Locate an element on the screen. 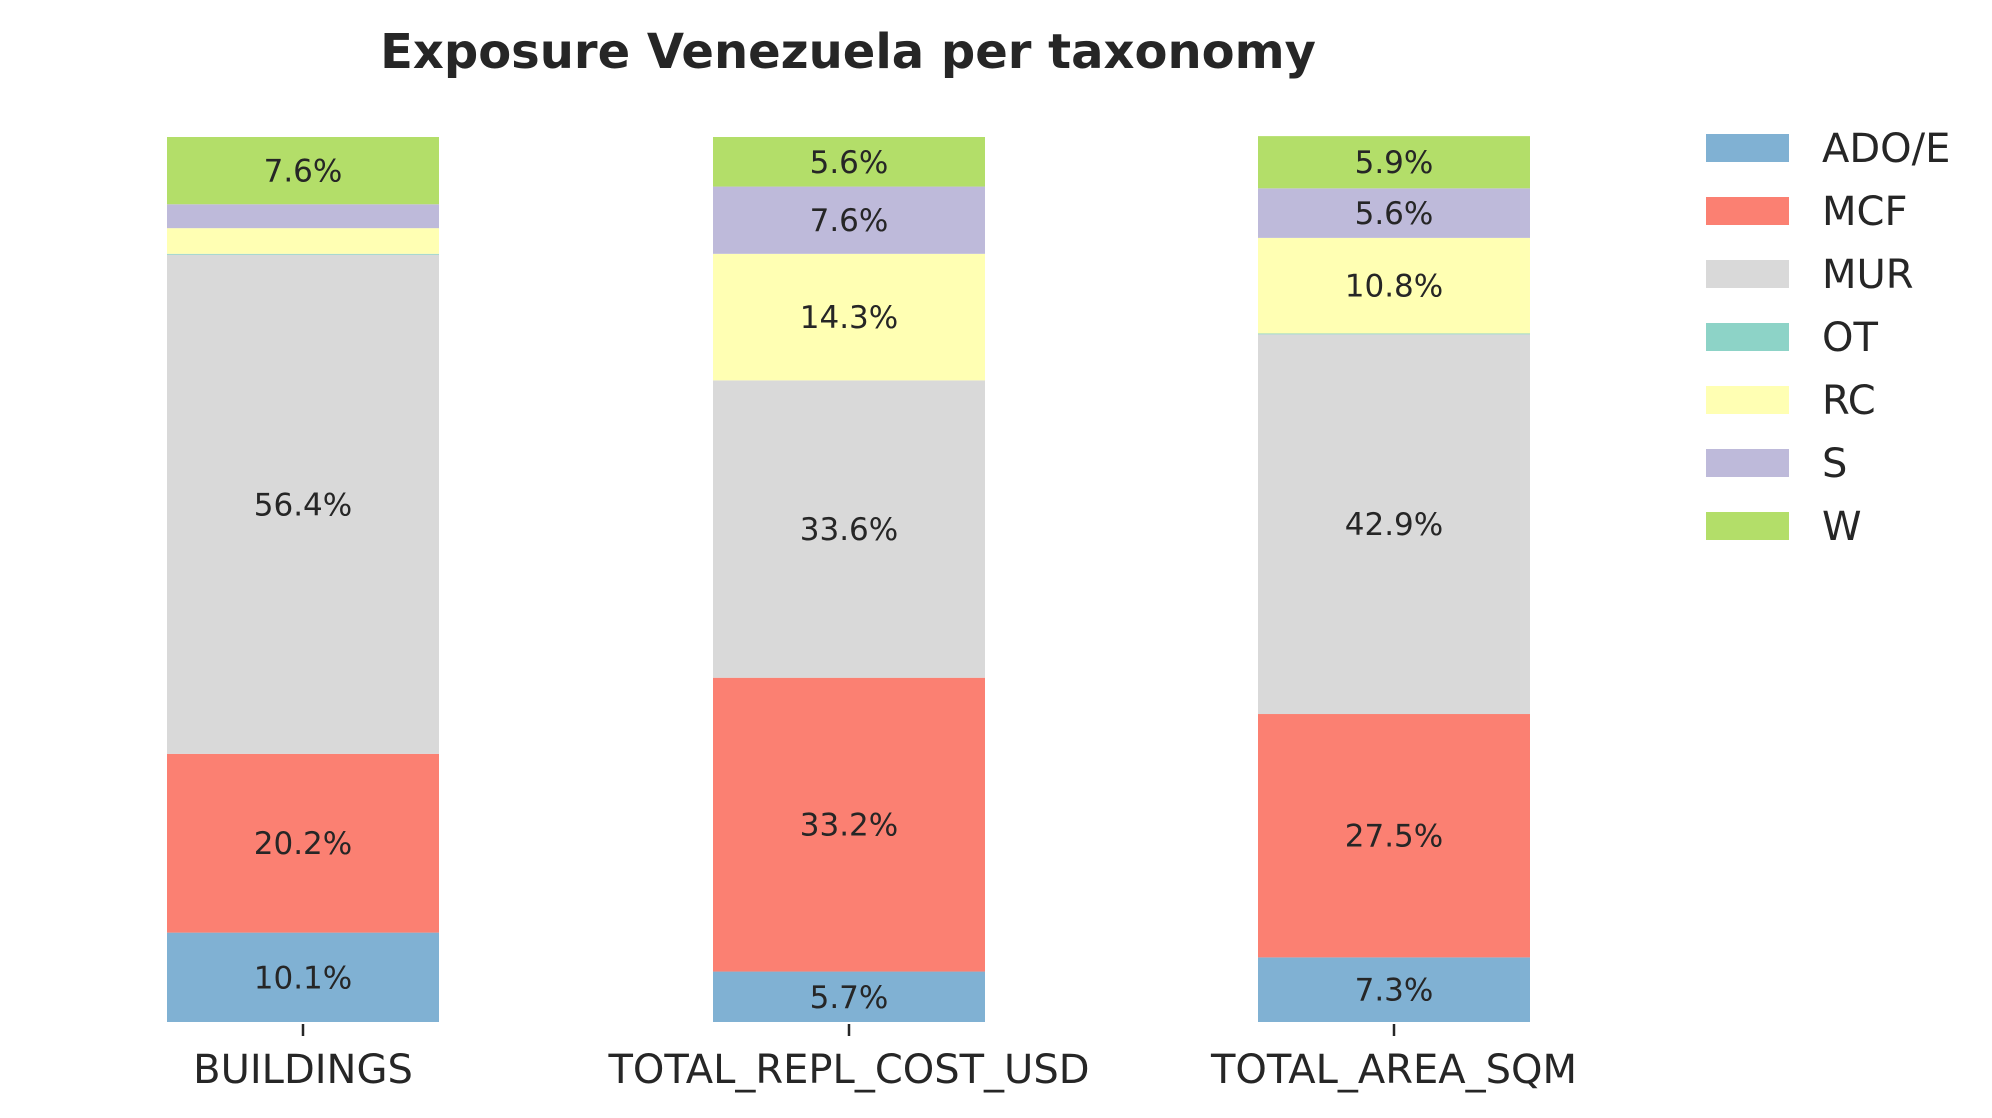 Image resolution: width=1992 pixels, height=1118 pixels. data-label-ado-e-2: 5.7% is located at coordinates (849, 998).